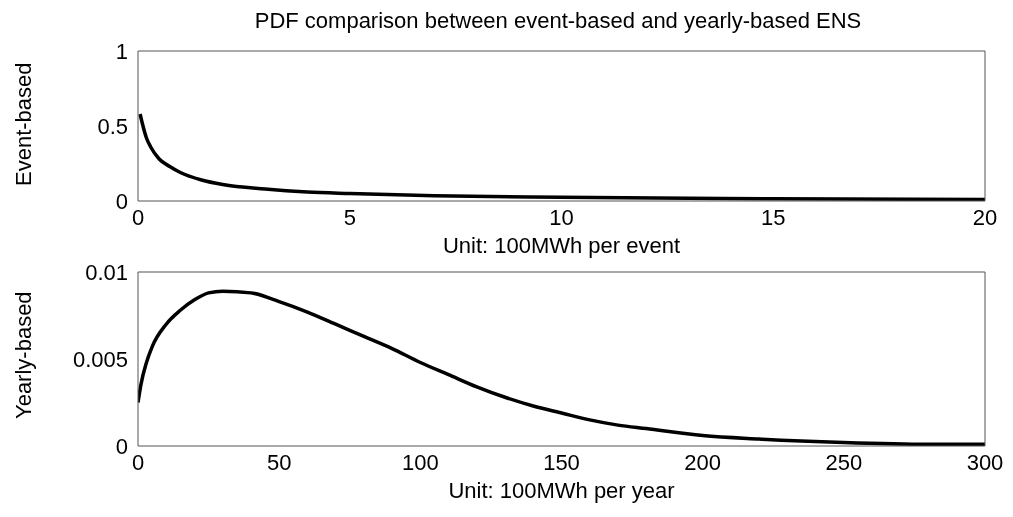 This screenshot has height=517, width=1013. Describe the element at coordinates (844, 462) in the screenshot. I see `x-tick-label: 250` at that location.